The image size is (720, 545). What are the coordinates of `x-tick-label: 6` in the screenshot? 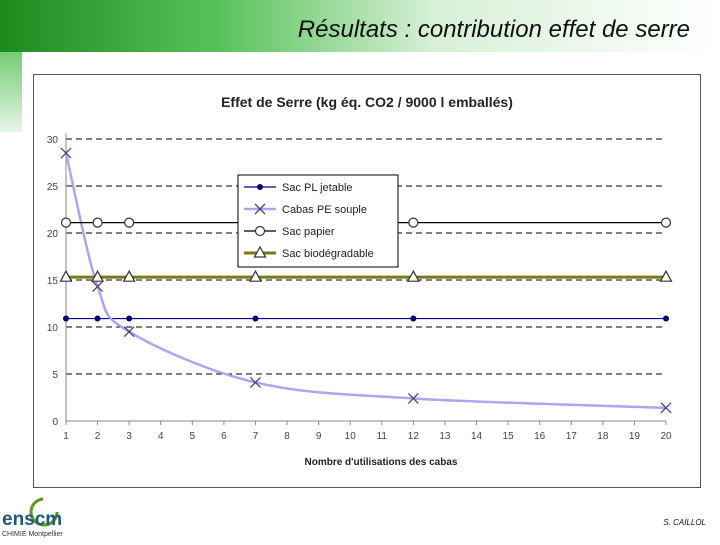 It's located at (224, 436).